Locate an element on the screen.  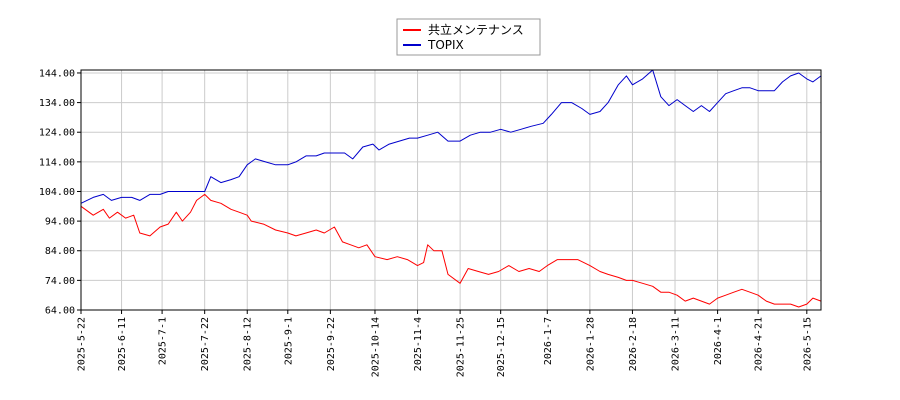
x-tick-label: 2026-3-11 is located at coordinates (676, 344).